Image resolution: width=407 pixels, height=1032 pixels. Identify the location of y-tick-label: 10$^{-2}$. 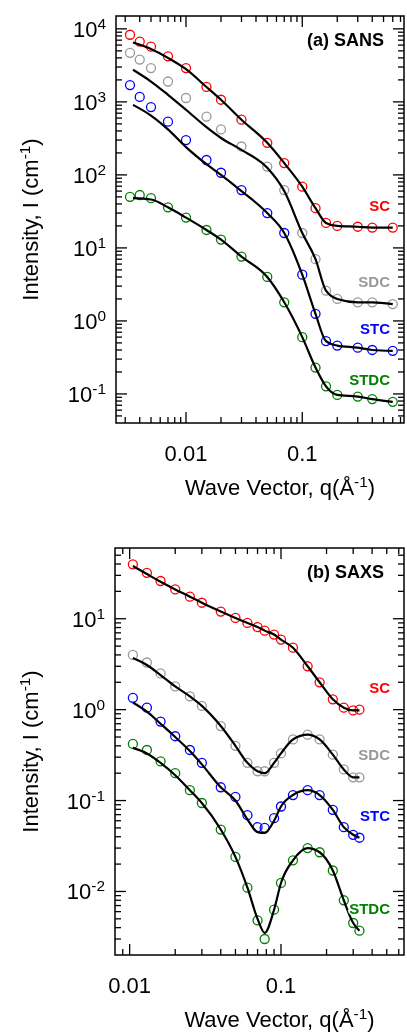
(85, 890).